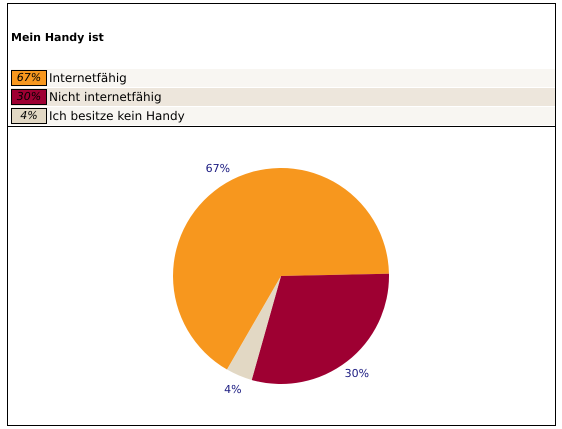  What do you see at coordinates (88, 78) in the screenshot?
I see `legend-label: Internetfähig` at bounding box center [88, 78].